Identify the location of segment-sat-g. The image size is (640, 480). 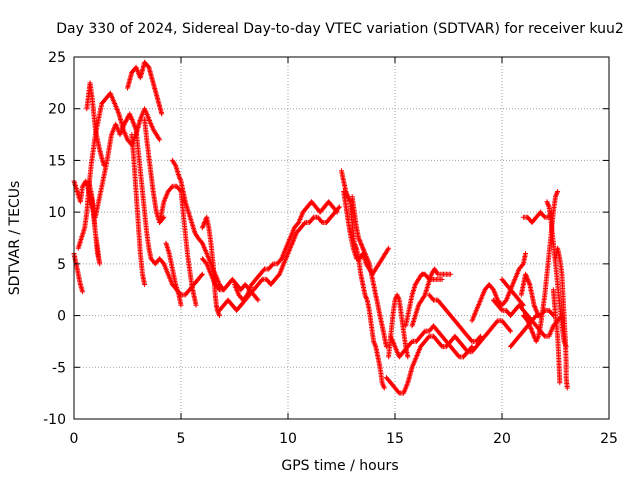
(169, 212).